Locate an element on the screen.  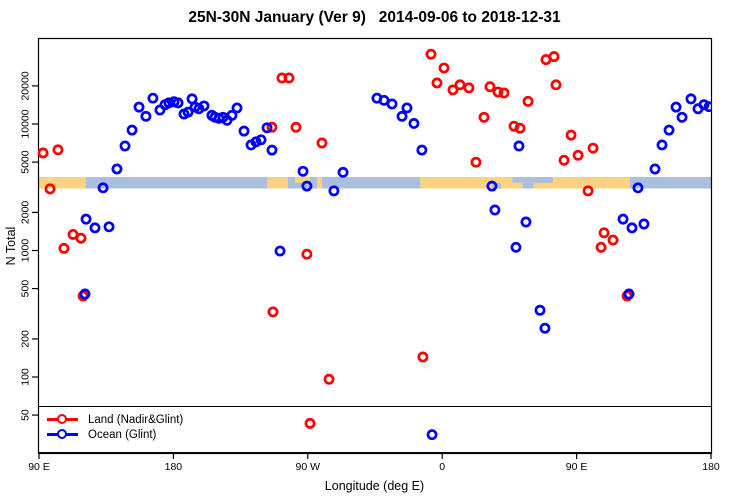
y-tick-label: 20000 is located at coordinates (26, 85).